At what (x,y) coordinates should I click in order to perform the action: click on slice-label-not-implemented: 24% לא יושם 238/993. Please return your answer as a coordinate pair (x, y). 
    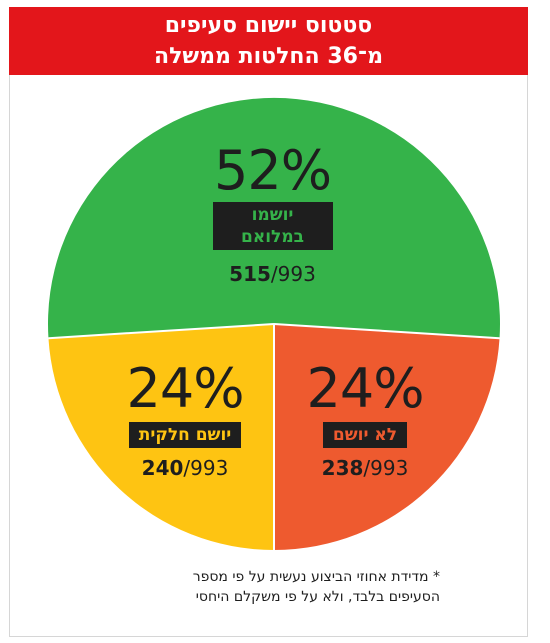
    Looking at the image, I should click on (365, 419).